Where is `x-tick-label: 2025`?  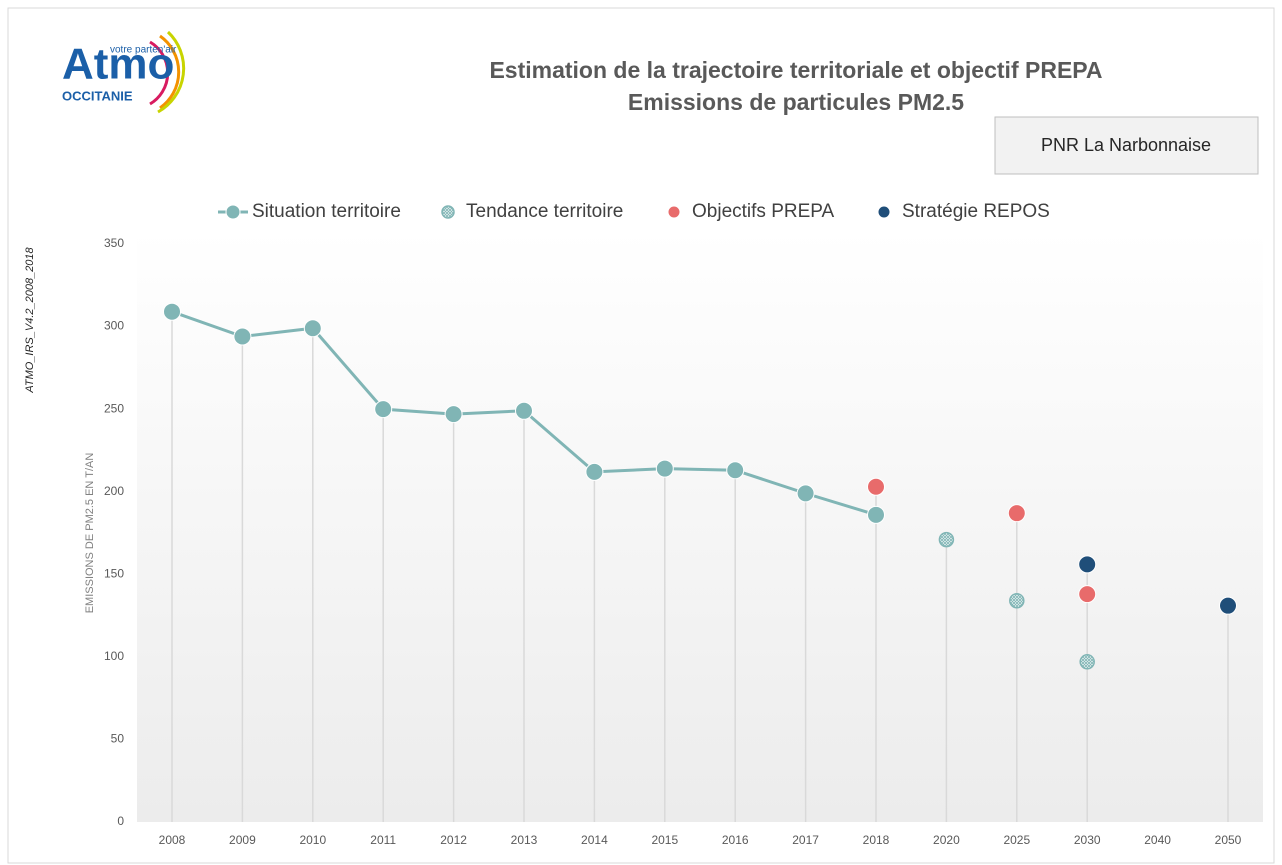 x-tick-label: 2025 is located at coordinates (1016, 840).